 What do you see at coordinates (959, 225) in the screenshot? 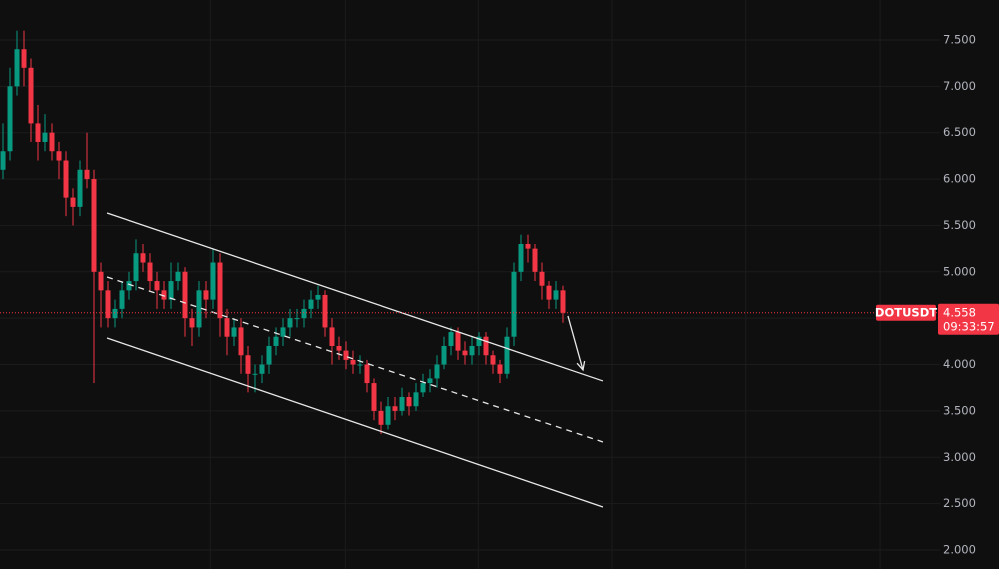
I see `y-tick-label: 5.500` at bounding box center [959, 225].